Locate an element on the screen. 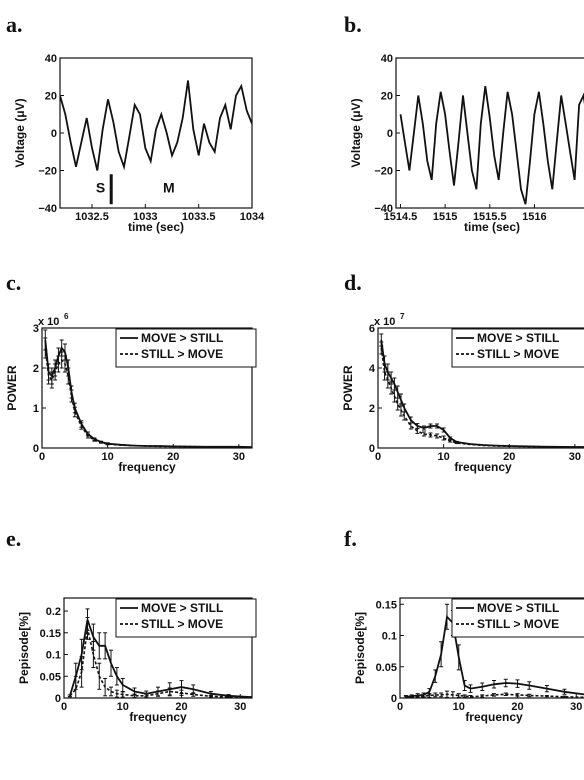  chart-e-ytick-label: 0 is located at coordinates (58, 699).